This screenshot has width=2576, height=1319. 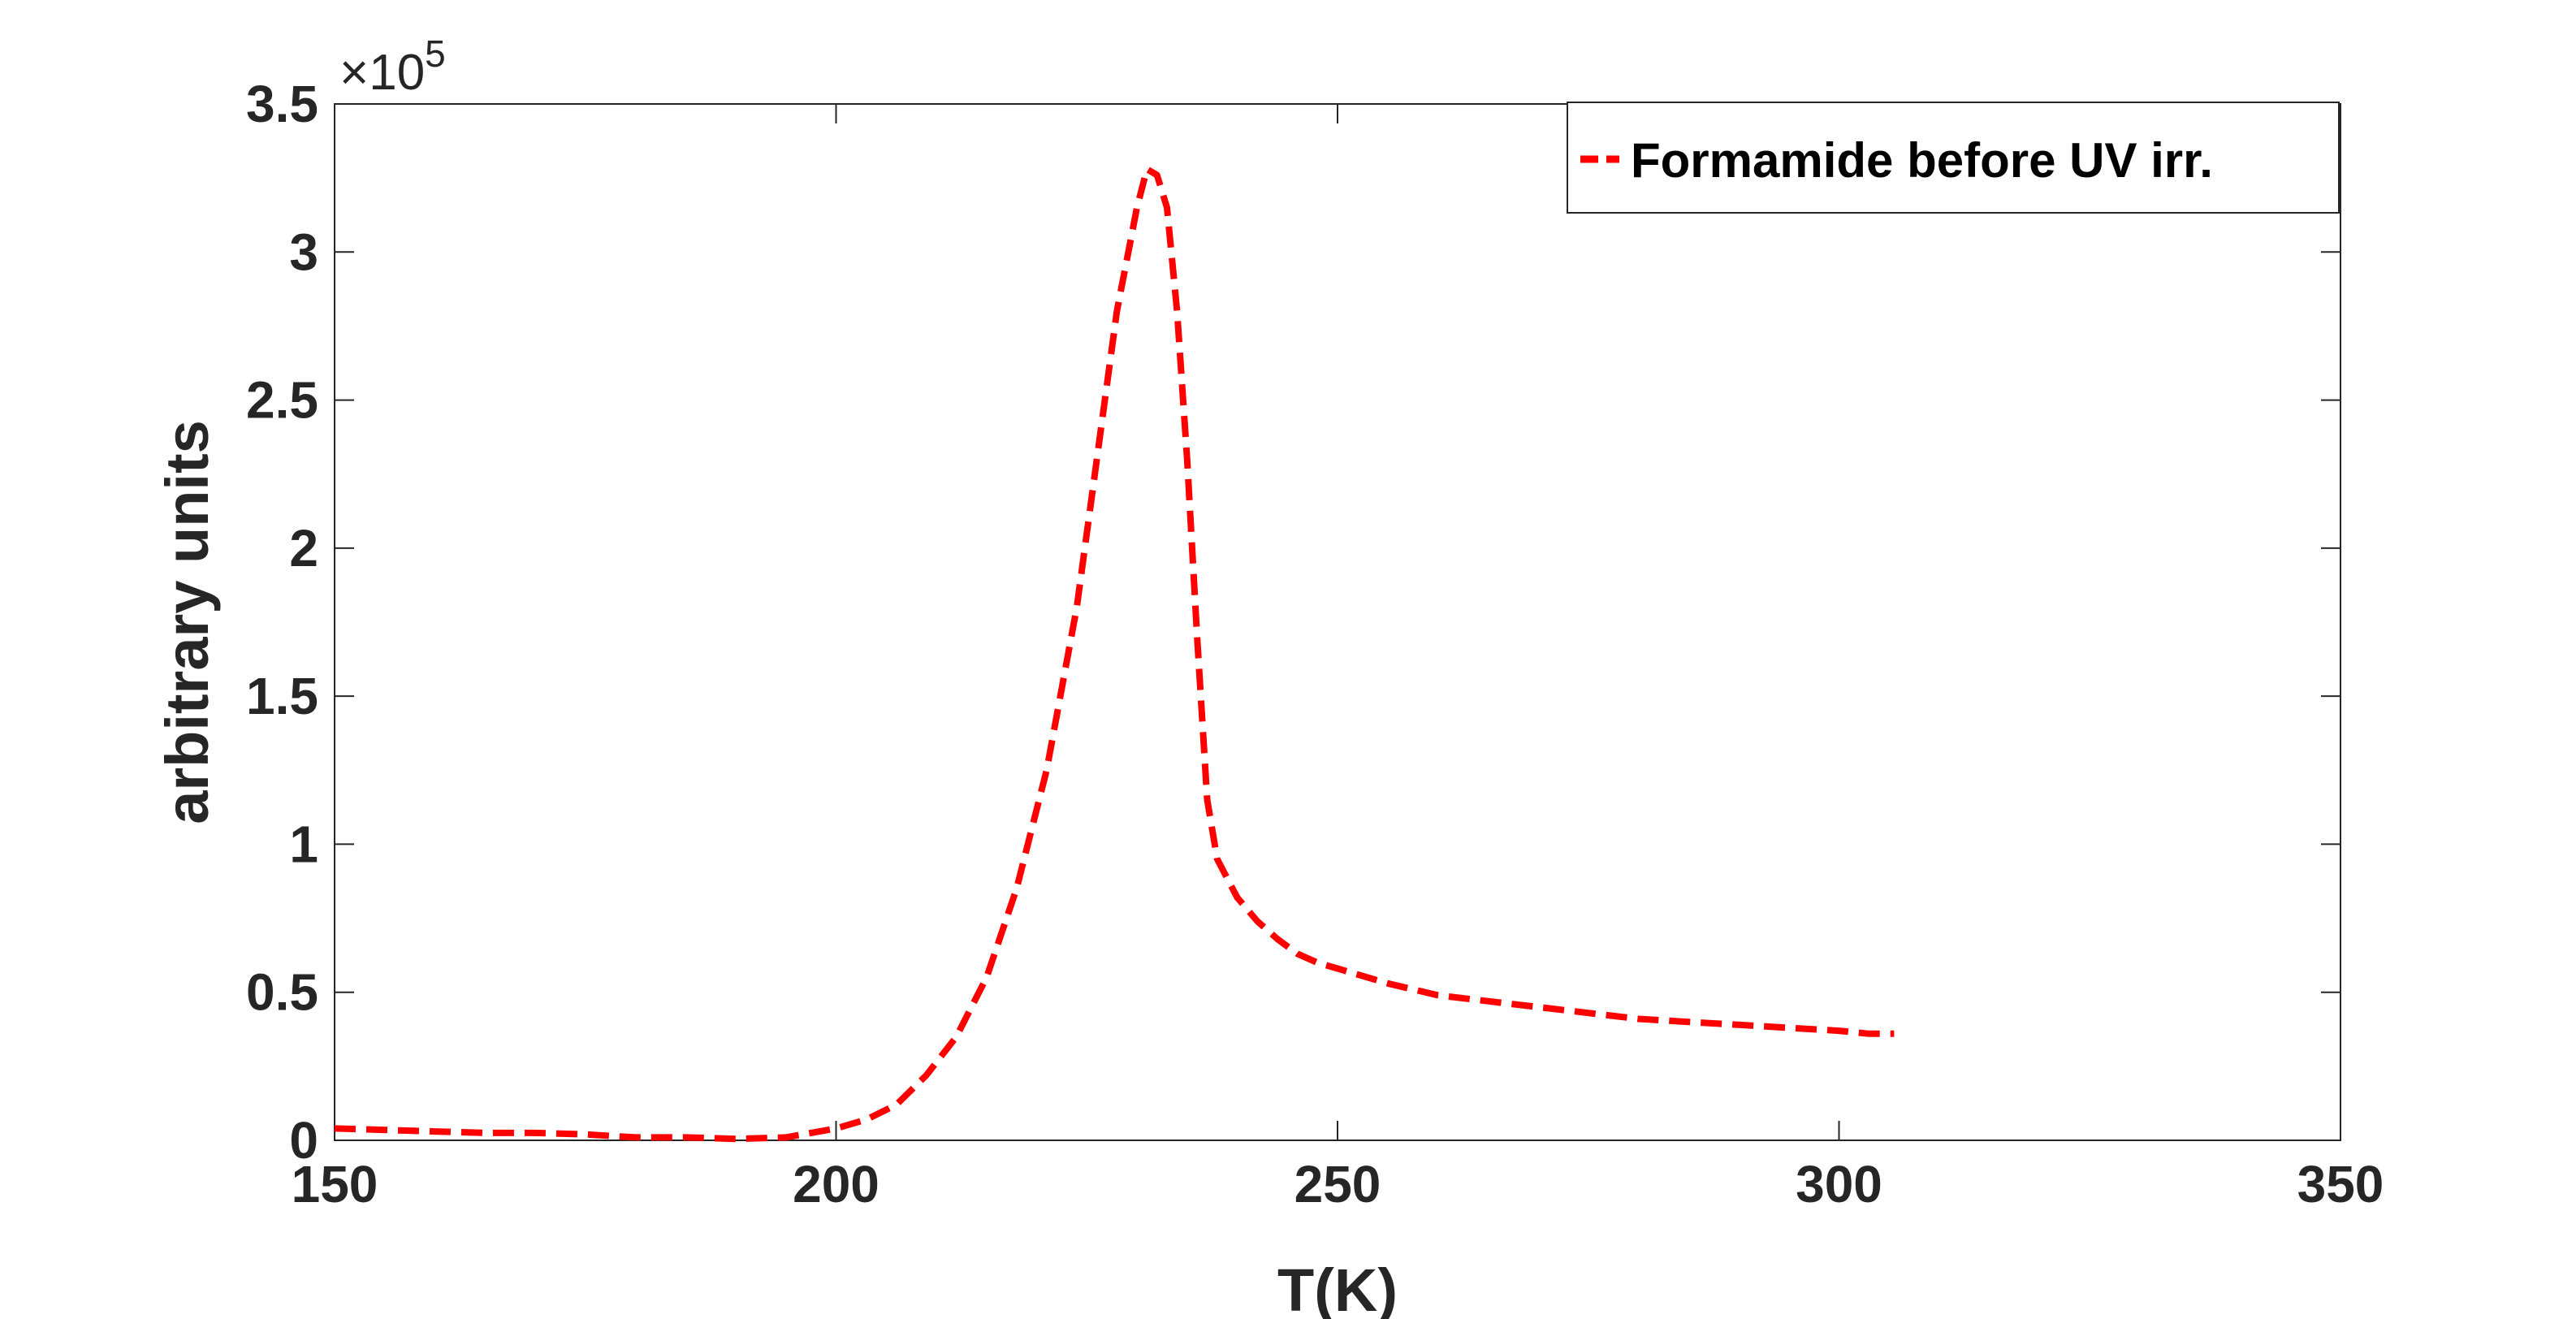 I want to click on y-exponent-power: 5, so click(x=436, y=53).